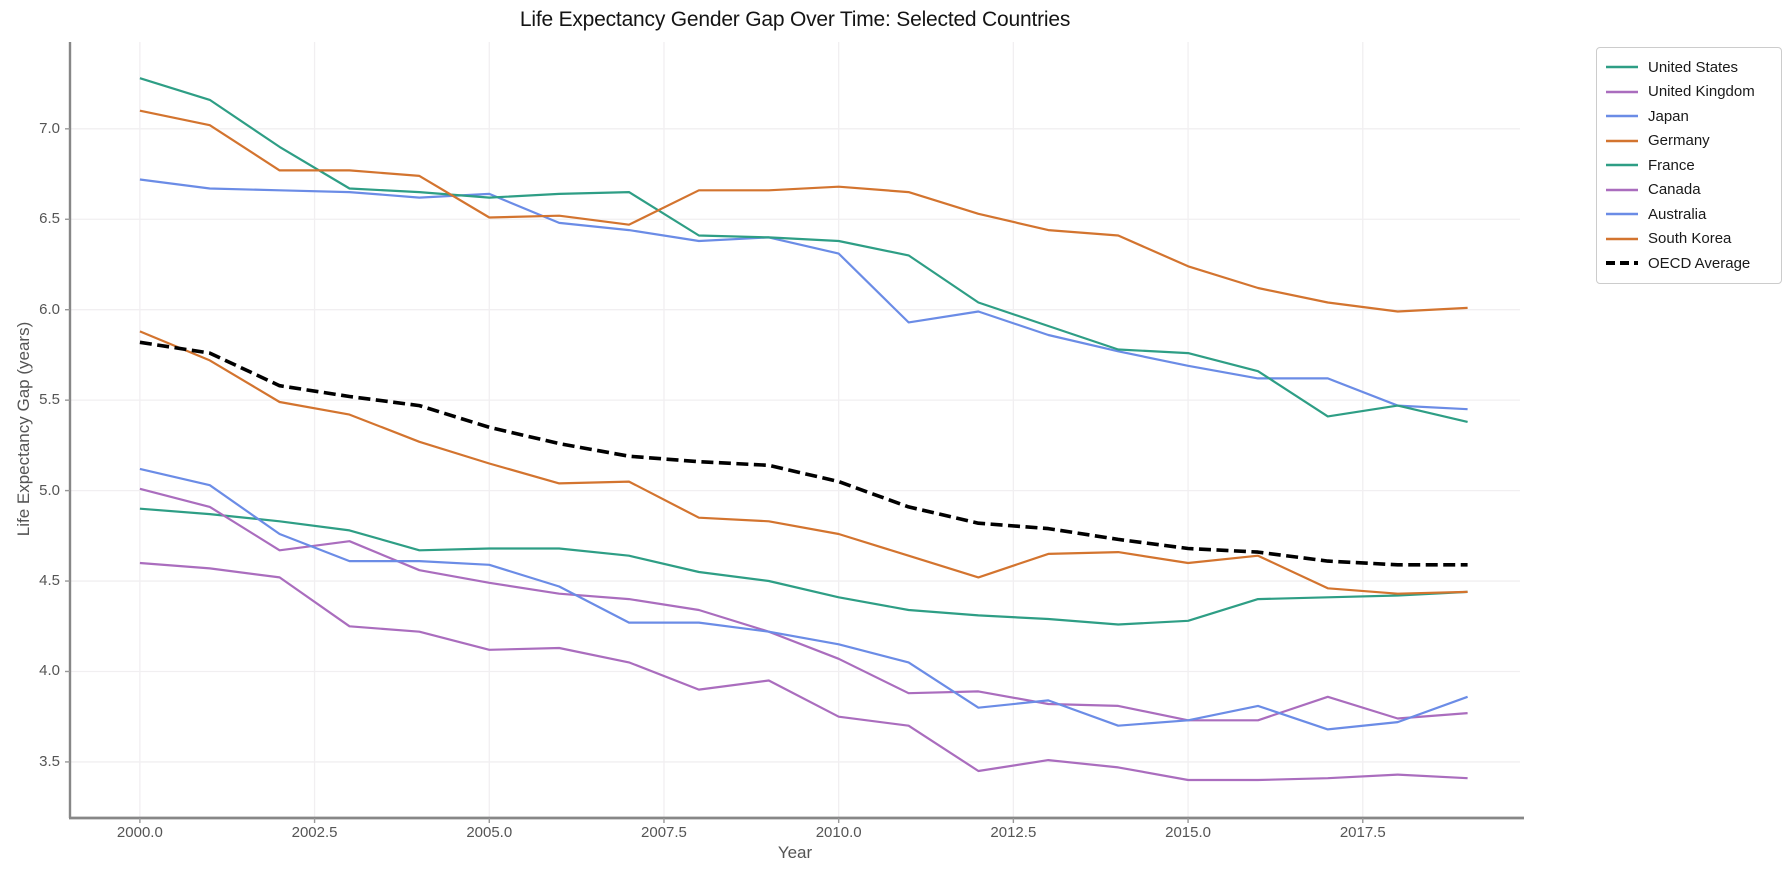  I want to click on legend-item-oecd-average: OECD Average, so click(1688, 263).